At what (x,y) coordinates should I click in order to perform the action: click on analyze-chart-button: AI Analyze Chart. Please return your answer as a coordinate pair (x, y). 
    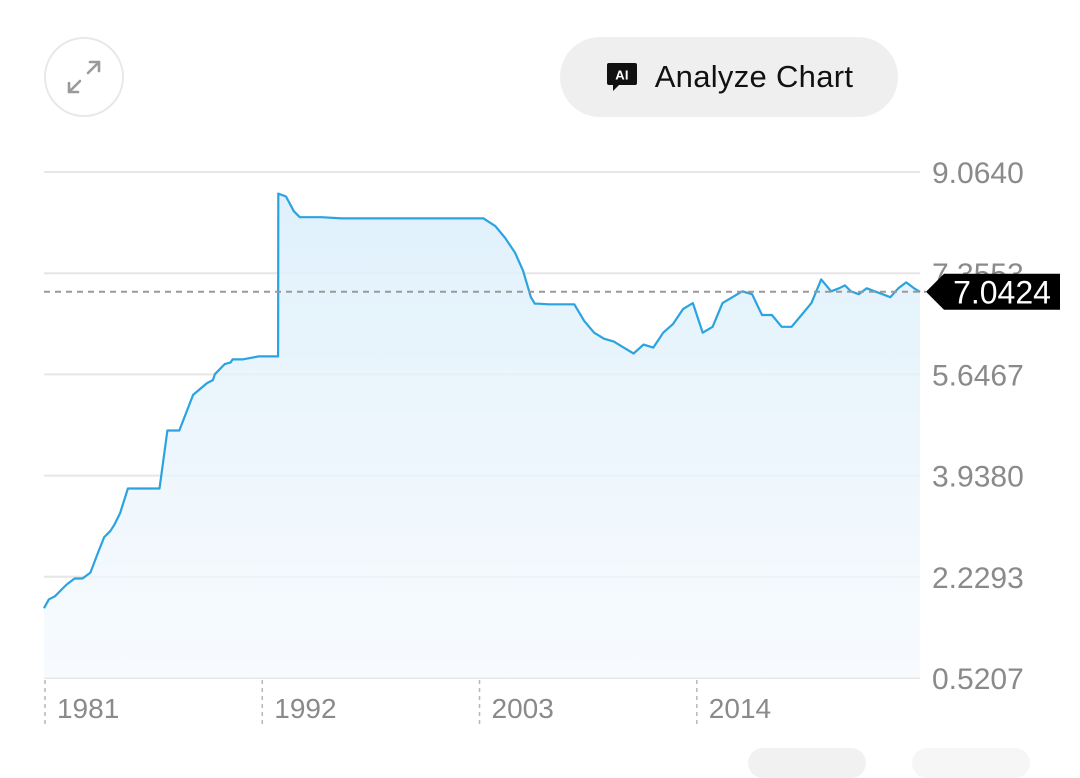
    Looking at the image, I should click on (729, 77).